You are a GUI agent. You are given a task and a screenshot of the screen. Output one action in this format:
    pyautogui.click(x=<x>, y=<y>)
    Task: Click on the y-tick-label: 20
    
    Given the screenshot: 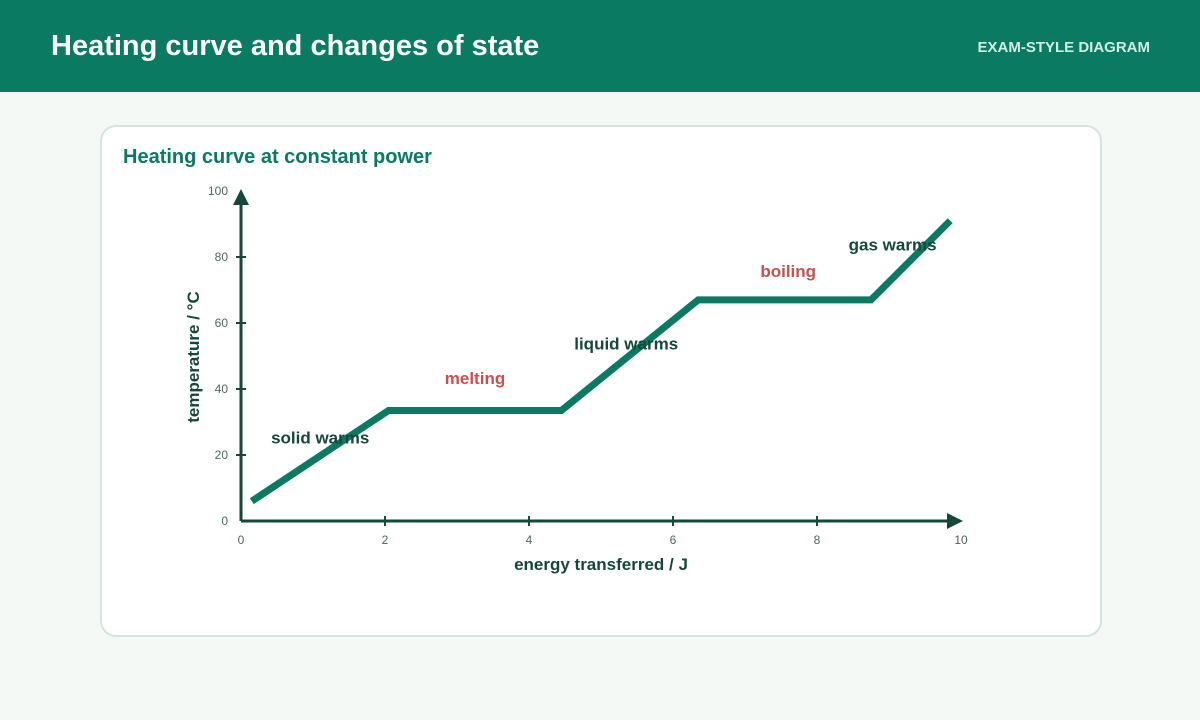 What is the action you would take?
    pyautogui.click(x=222, y=455)
    